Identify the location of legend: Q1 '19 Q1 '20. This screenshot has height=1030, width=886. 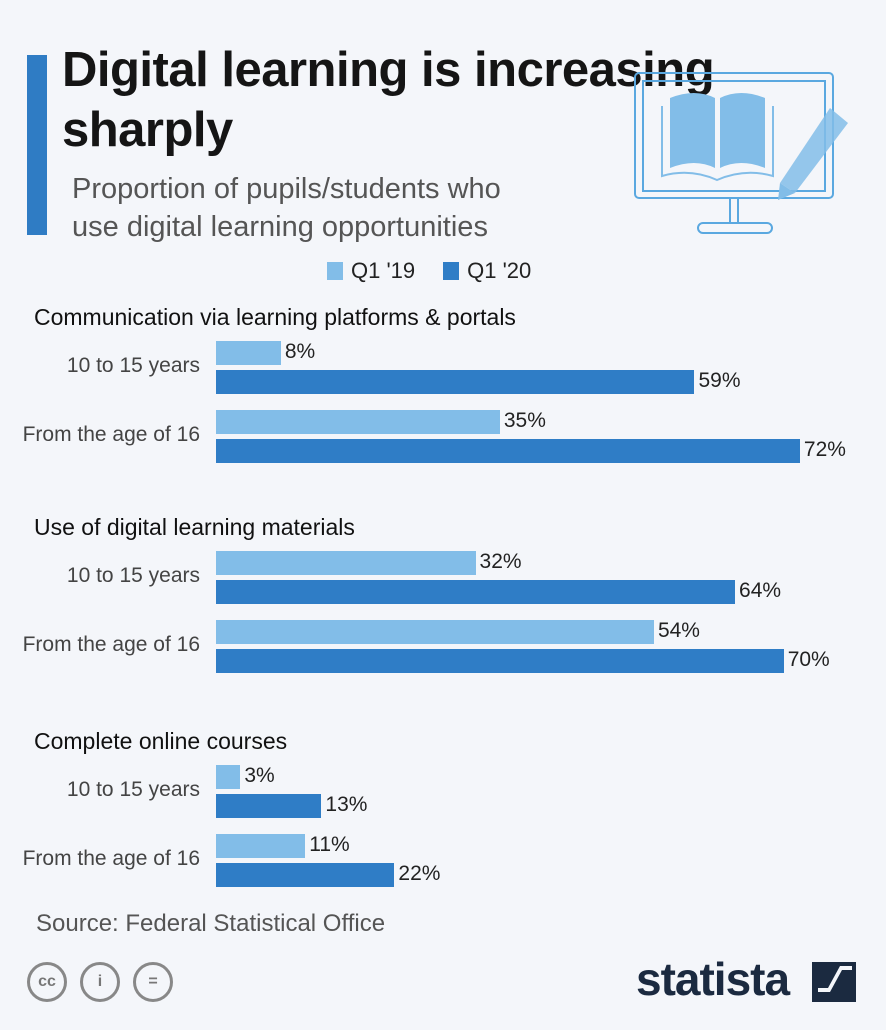
(429, 271).